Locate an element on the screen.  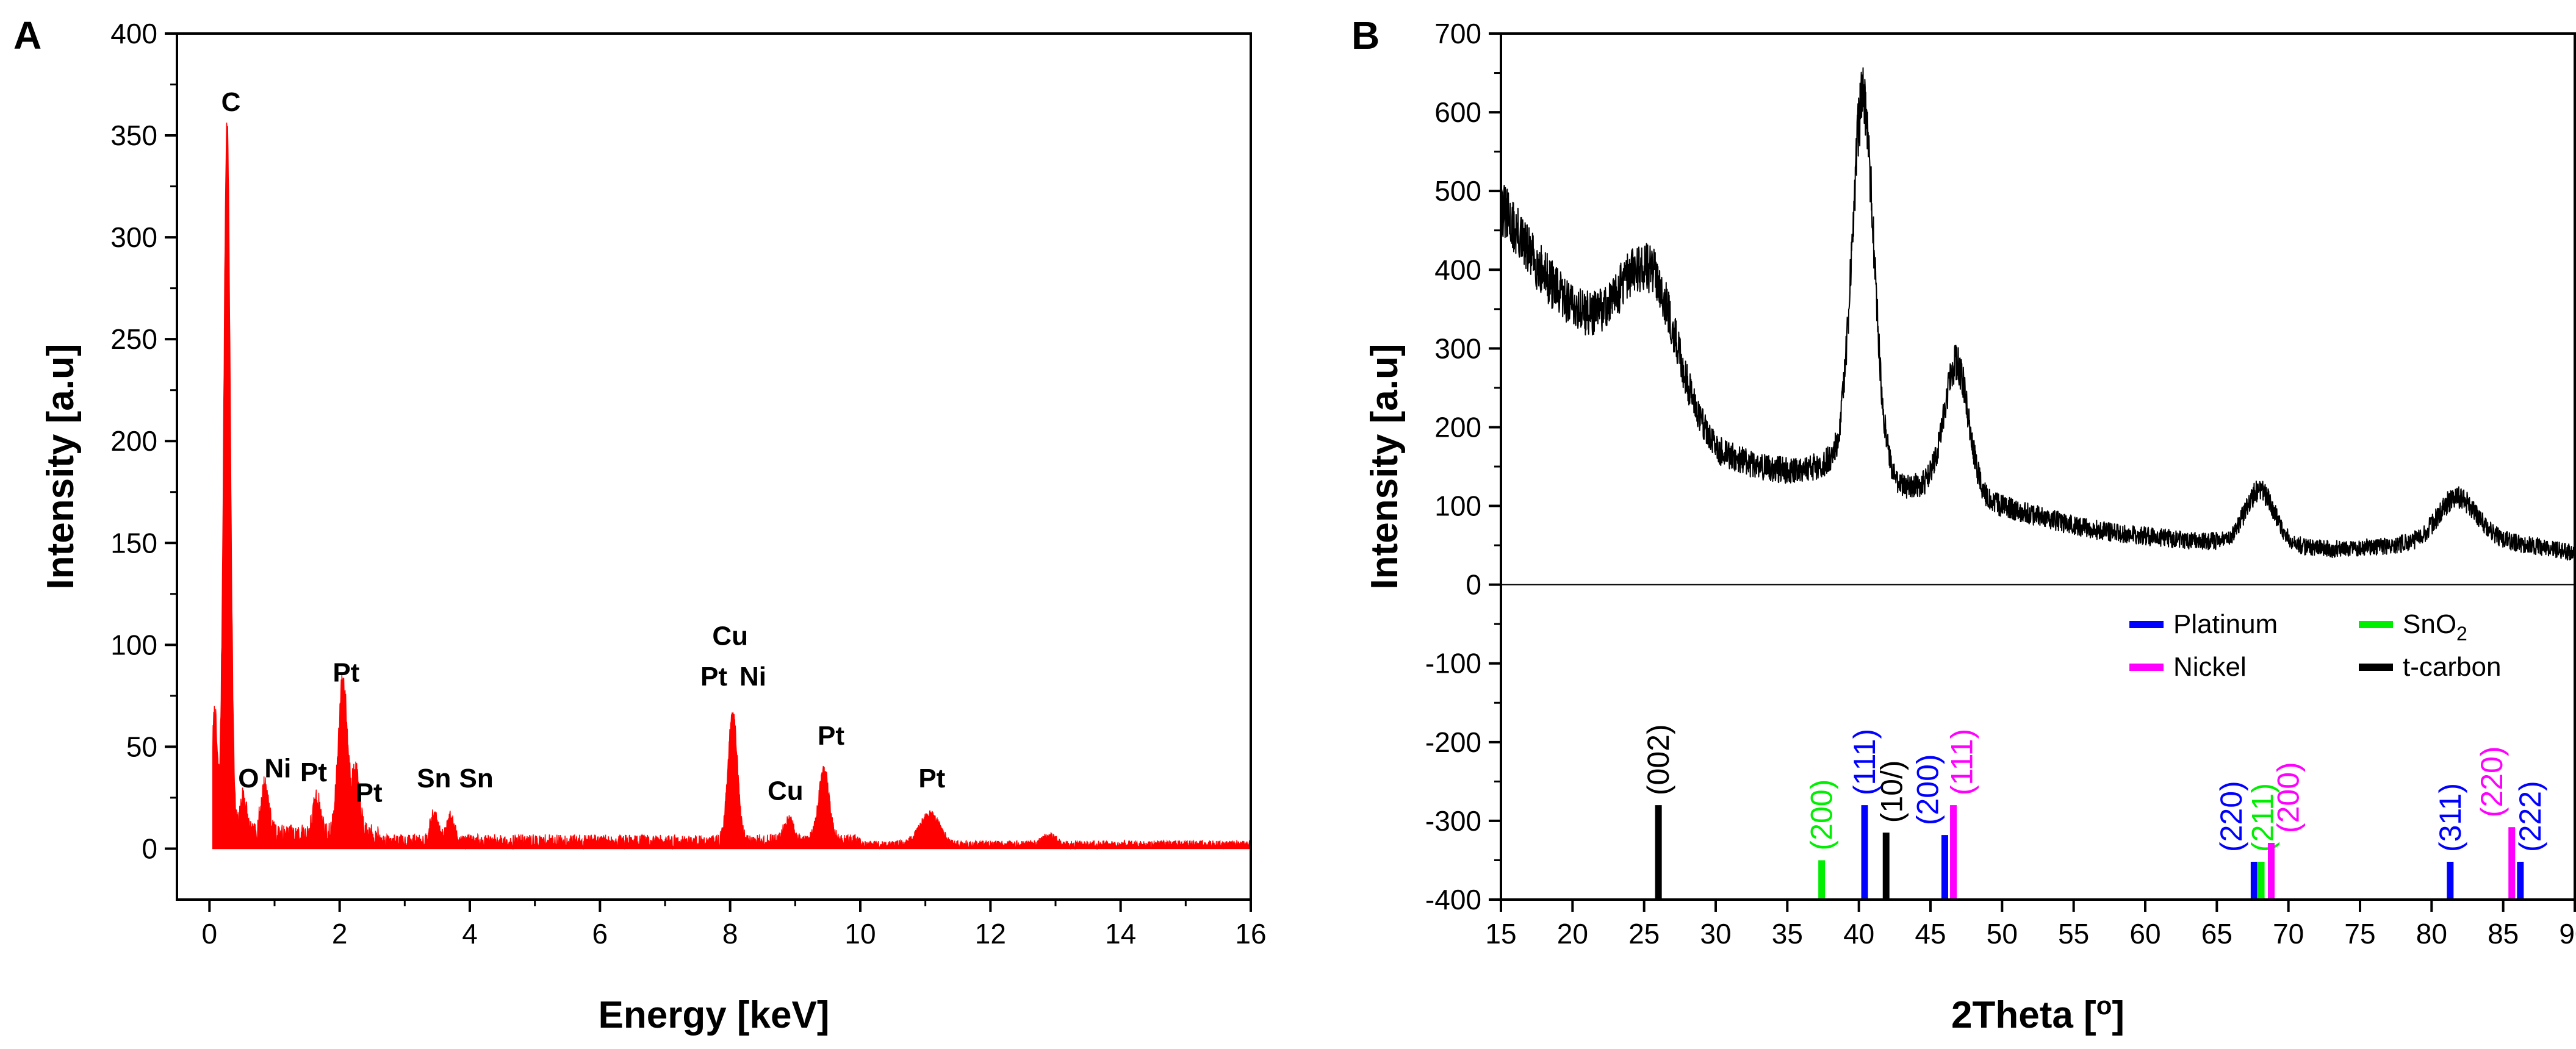
panel-a-xtick-label: 8 is located at coordinates (730, 934).